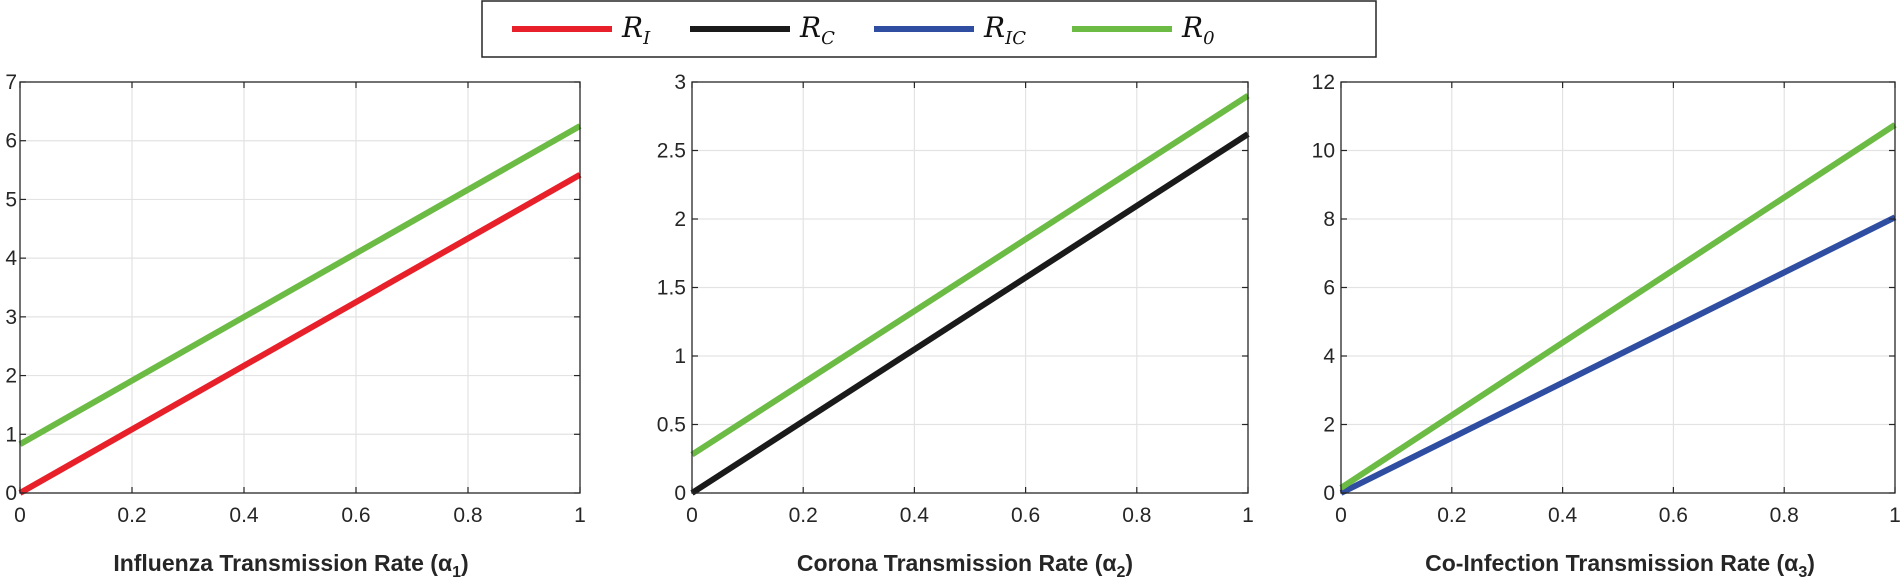 This screenshot has height=586, width=1900. I want to click on x-axis-label: Corona Transmission Rate (α2), so click(965, 565).